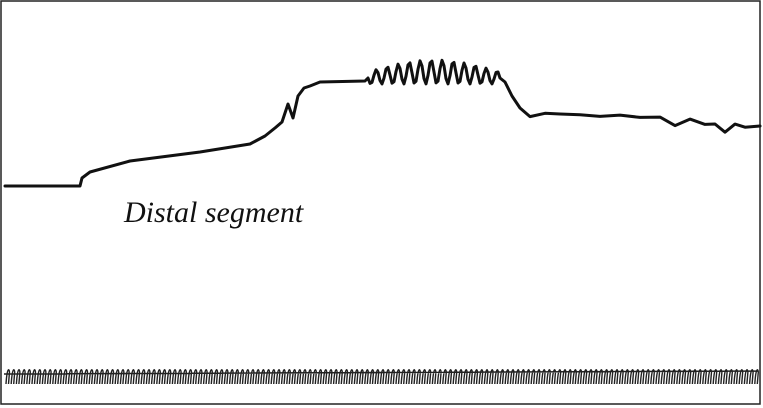 This screenshot has height=408, width=763. Describe the element at coordinates (213, 212) in the screenshot. I see `trace-label: Distal segment` at that location.